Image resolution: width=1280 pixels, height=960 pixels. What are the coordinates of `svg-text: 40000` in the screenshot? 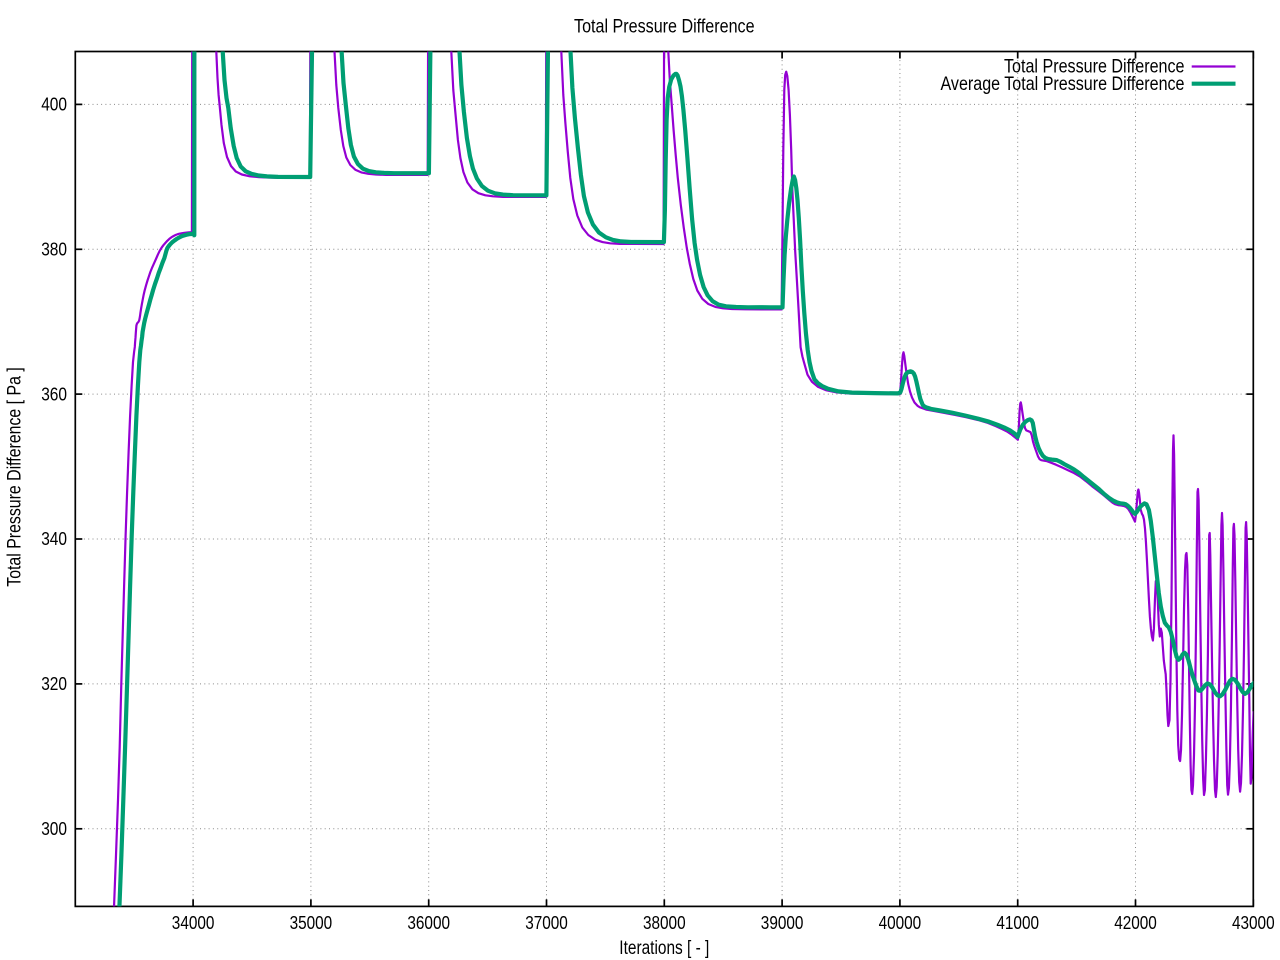 It's located at (900, 923).